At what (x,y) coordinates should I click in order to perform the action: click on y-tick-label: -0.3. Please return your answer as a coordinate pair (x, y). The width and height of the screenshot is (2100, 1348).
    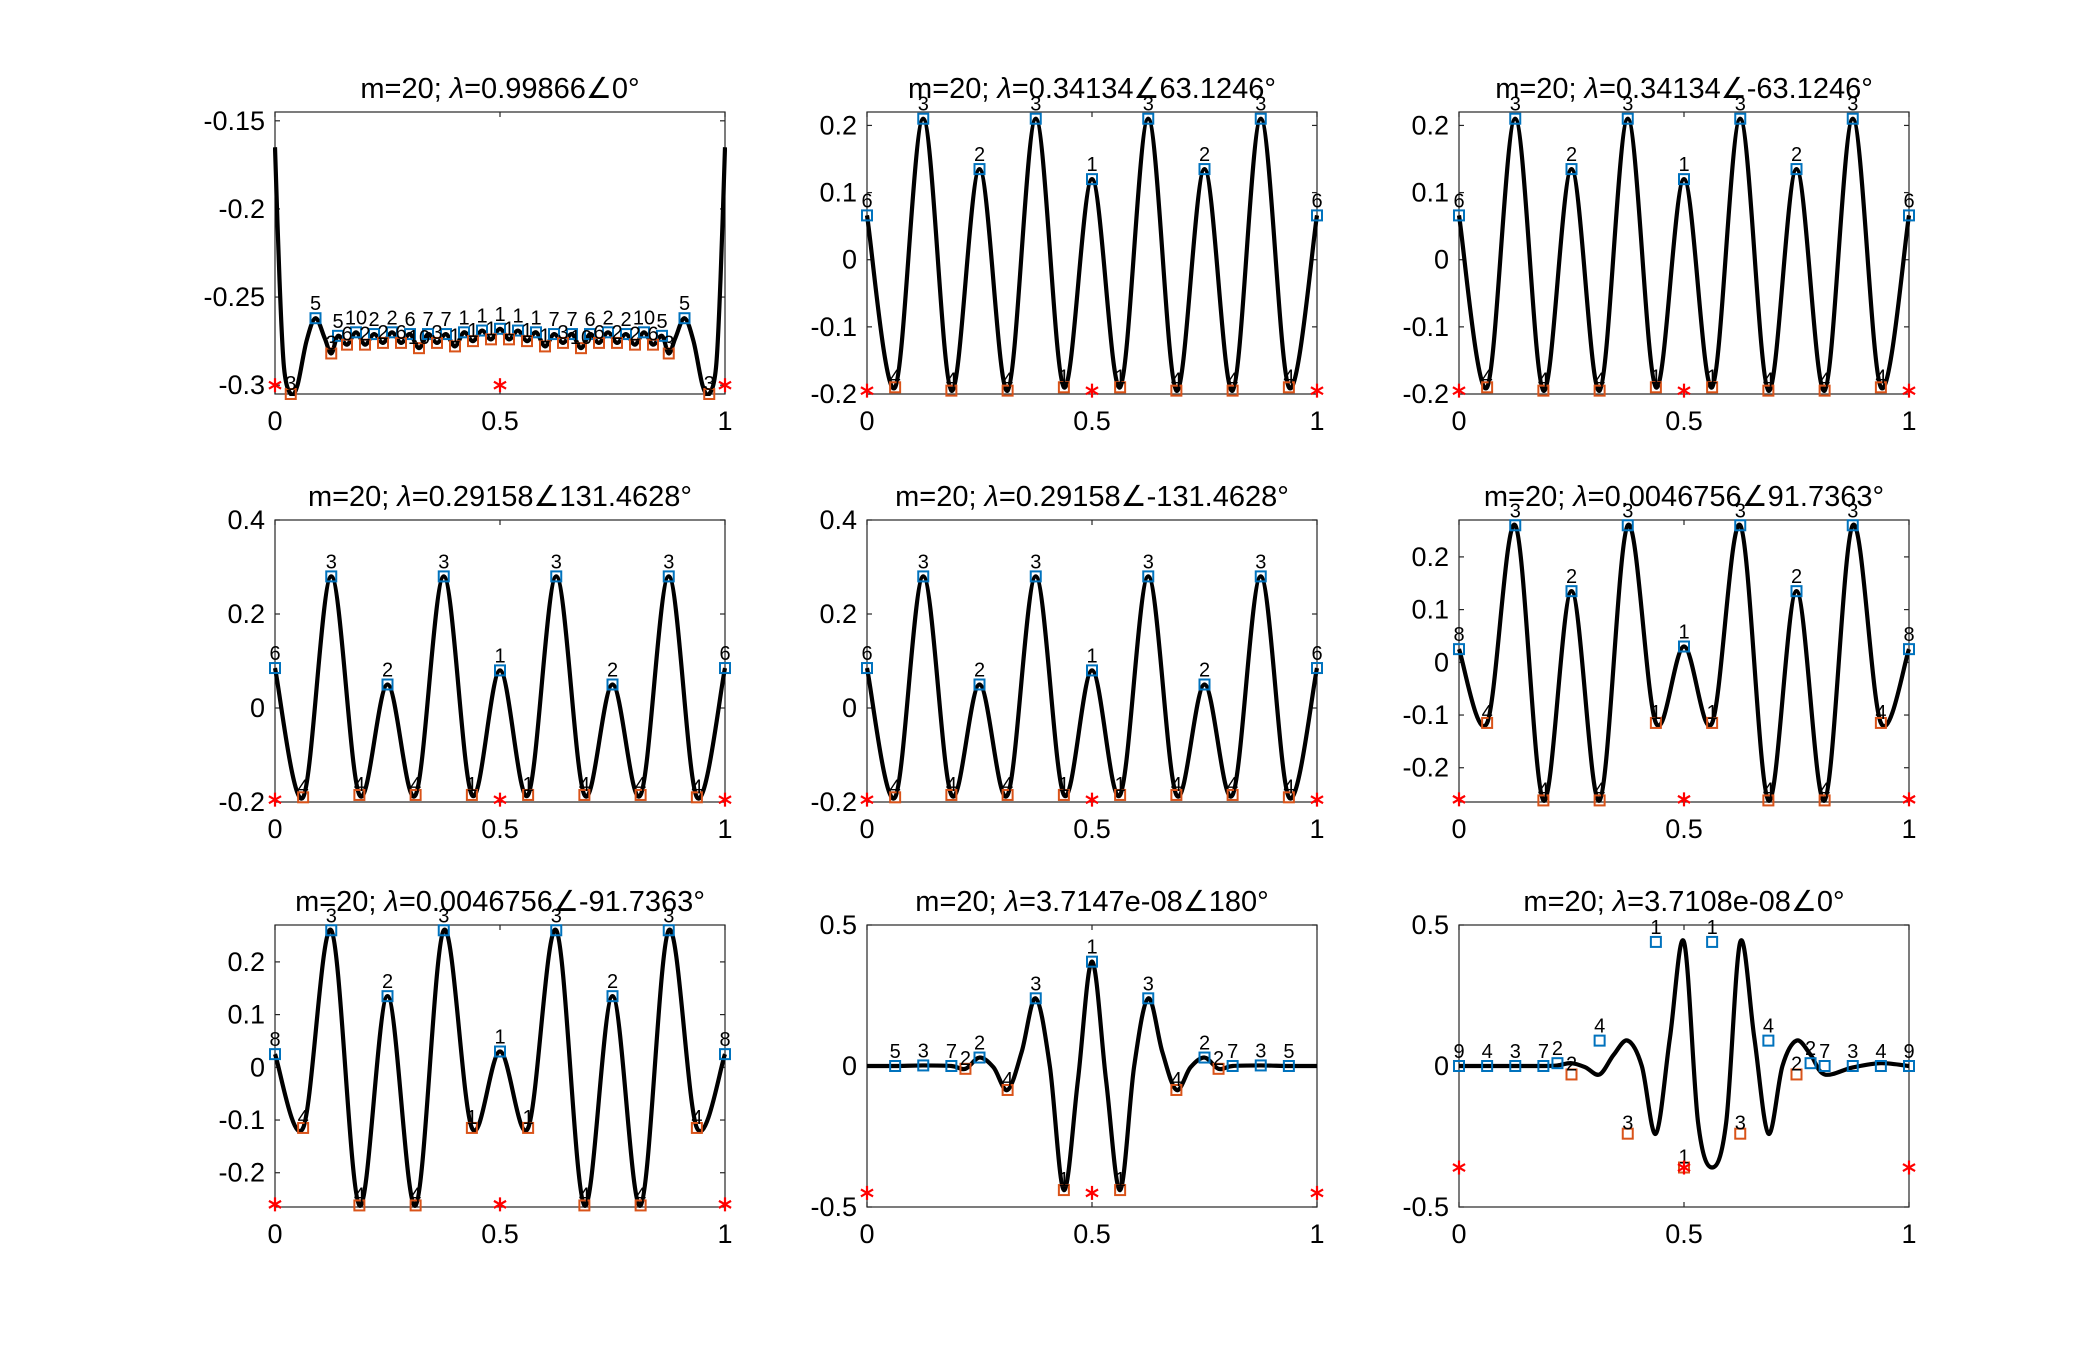
    Looking at the image, I should click on (241, 385).